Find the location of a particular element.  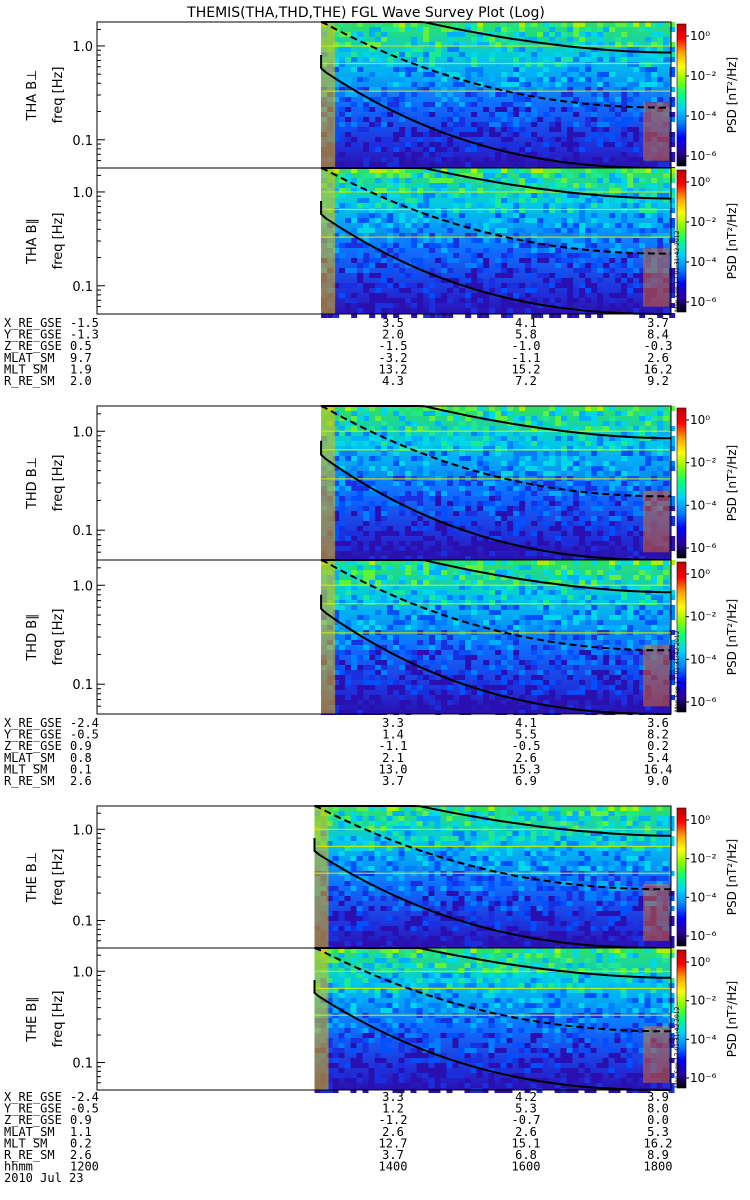

gyrofrequency-dashed-curve is located at coordinates (495, 65).